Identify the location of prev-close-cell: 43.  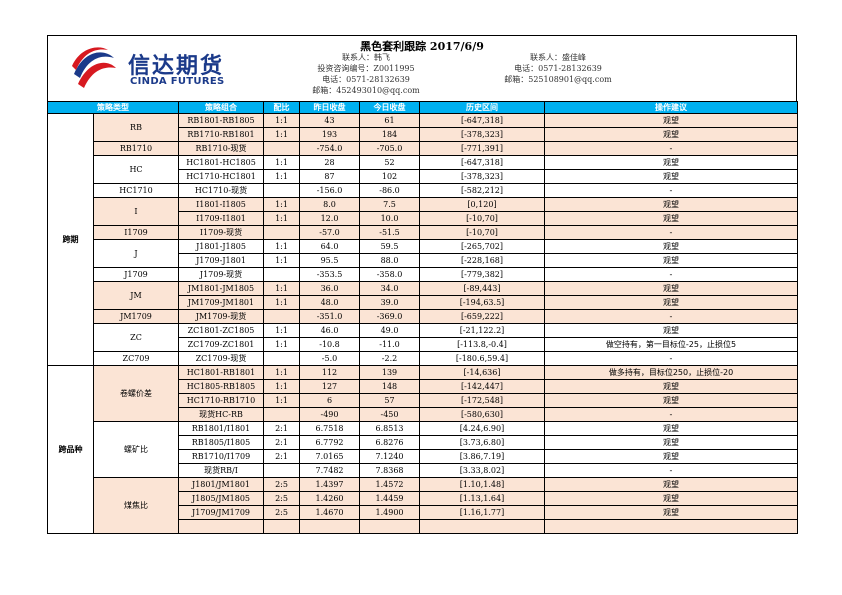
(329, 120).